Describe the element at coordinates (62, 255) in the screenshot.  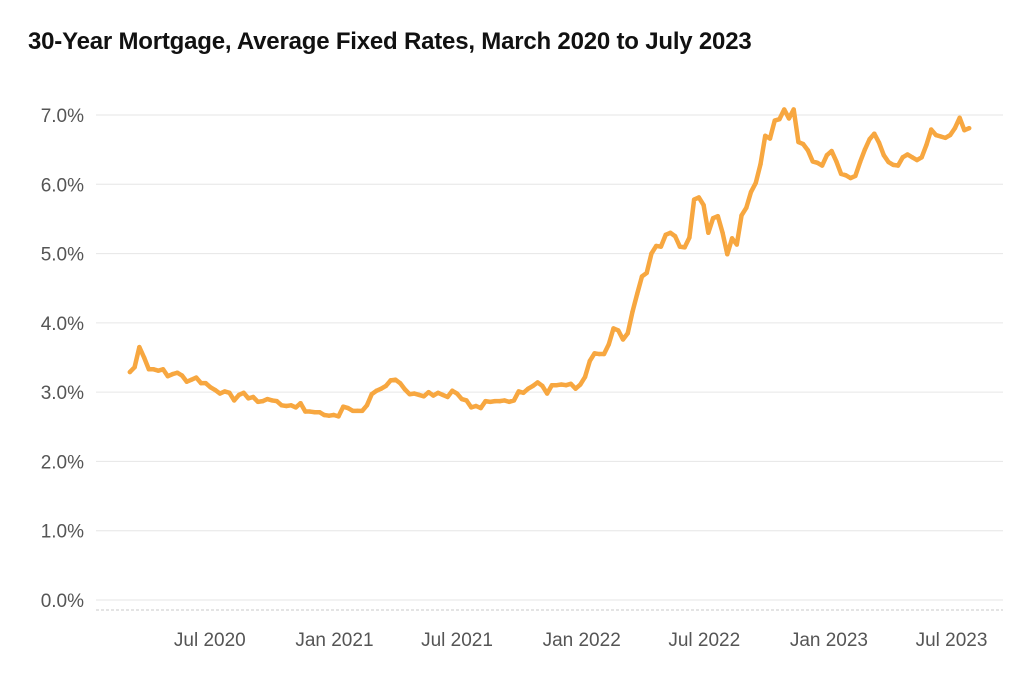
I see `y-tick-label: 5.0%` at that location.